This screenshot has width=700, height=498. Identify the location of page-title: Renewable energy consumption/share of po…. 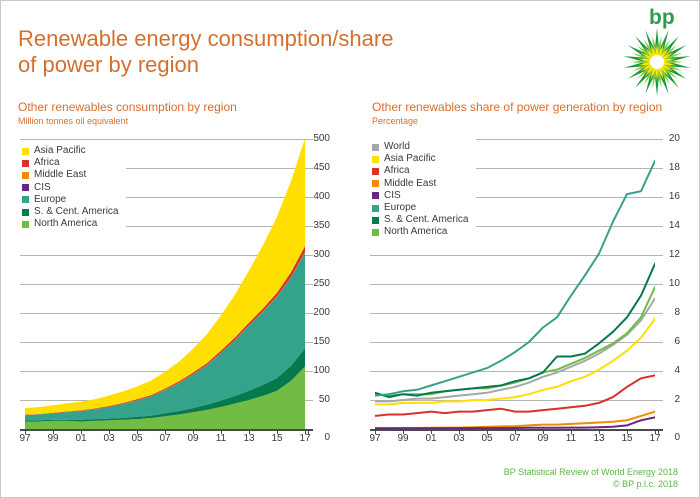
(206, 51).